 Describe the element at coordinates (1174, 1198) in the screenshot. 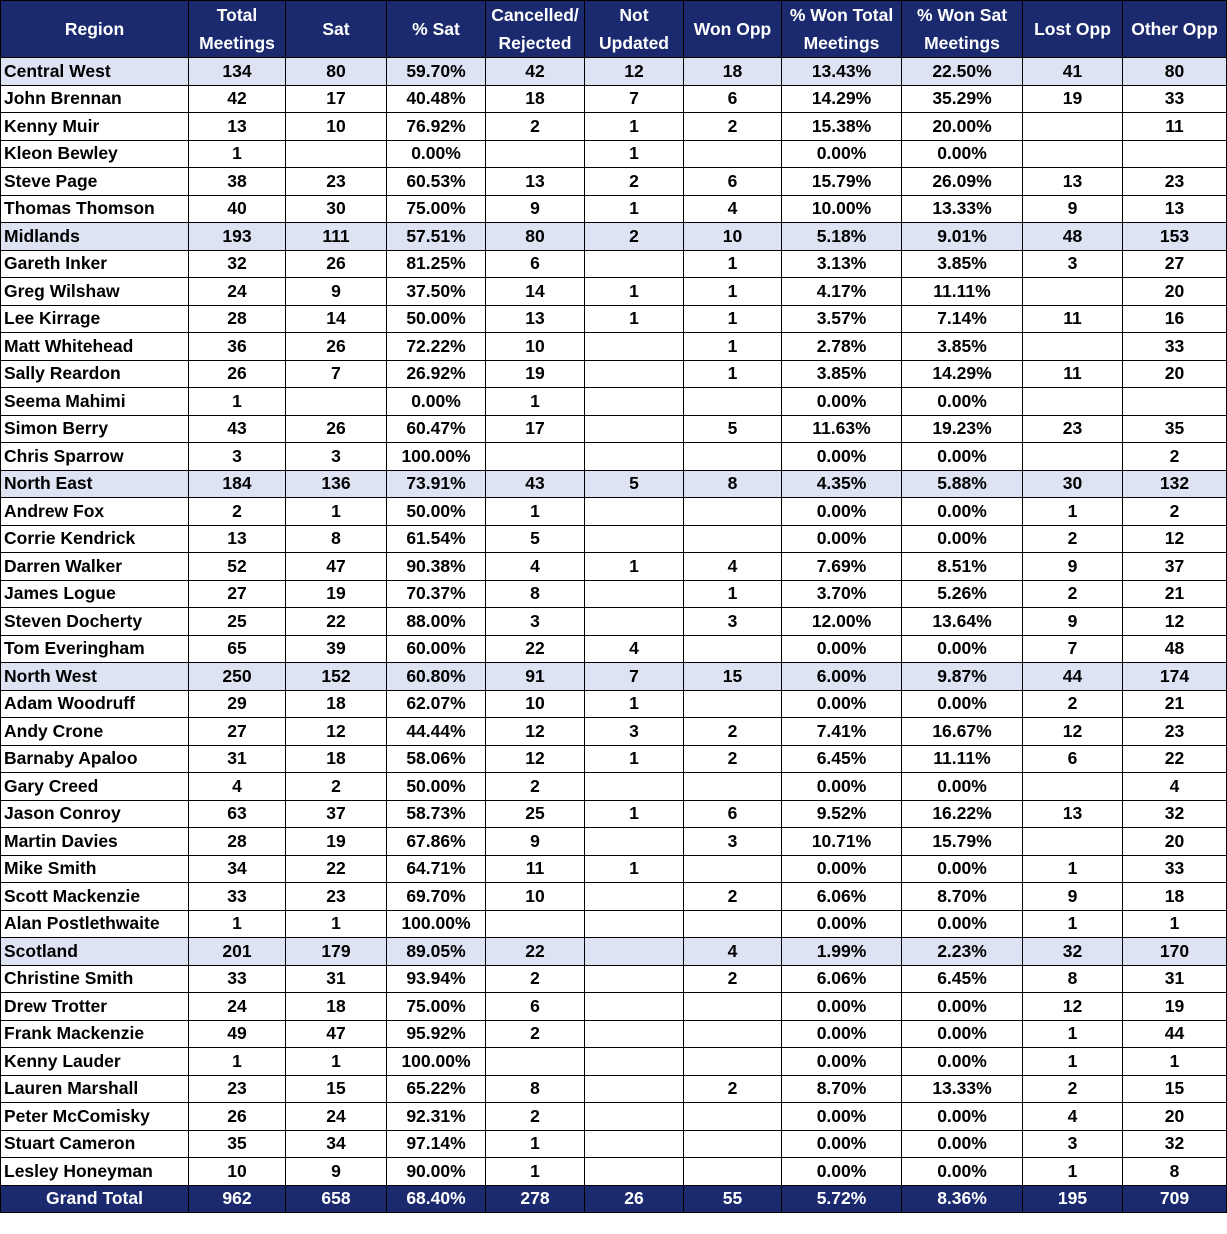

I see `grand-total-cell: 709` at that location.